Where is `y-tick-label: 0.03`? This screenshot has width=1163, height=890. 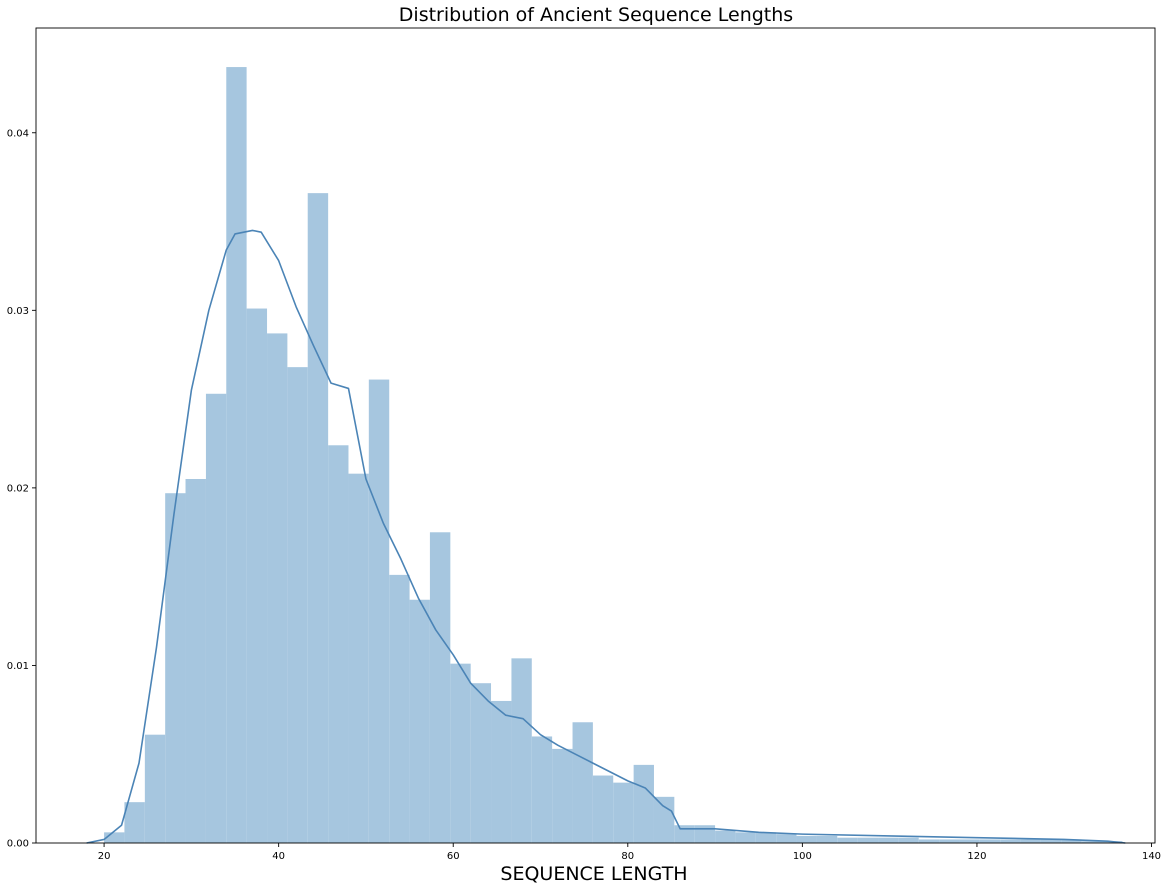
y-tick-label: 0.03 is located at coordinates (18, 311).